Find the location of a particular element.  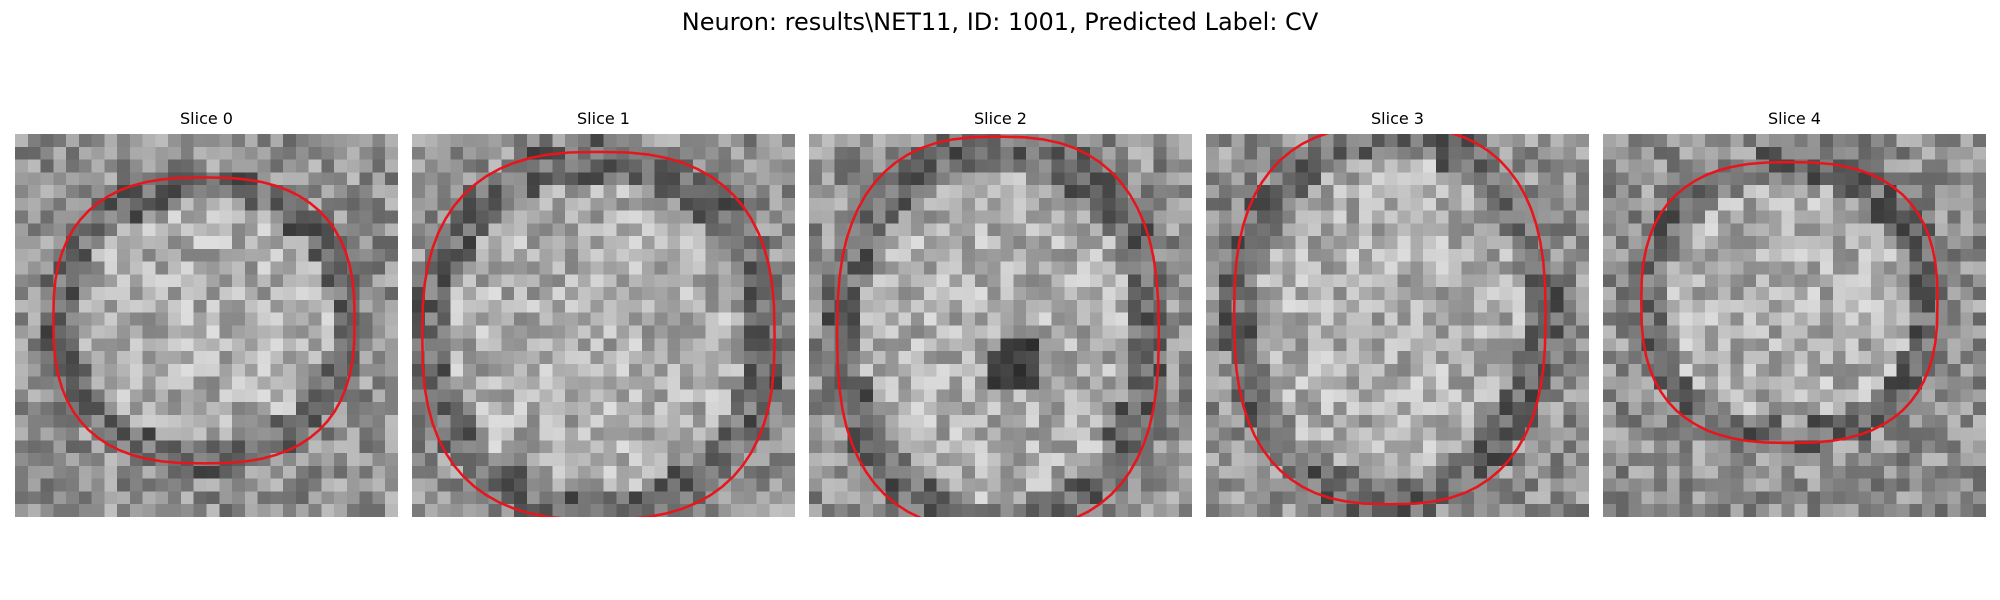

slice-panel-3: Slice 3 is located at coordinates (1397, 312).